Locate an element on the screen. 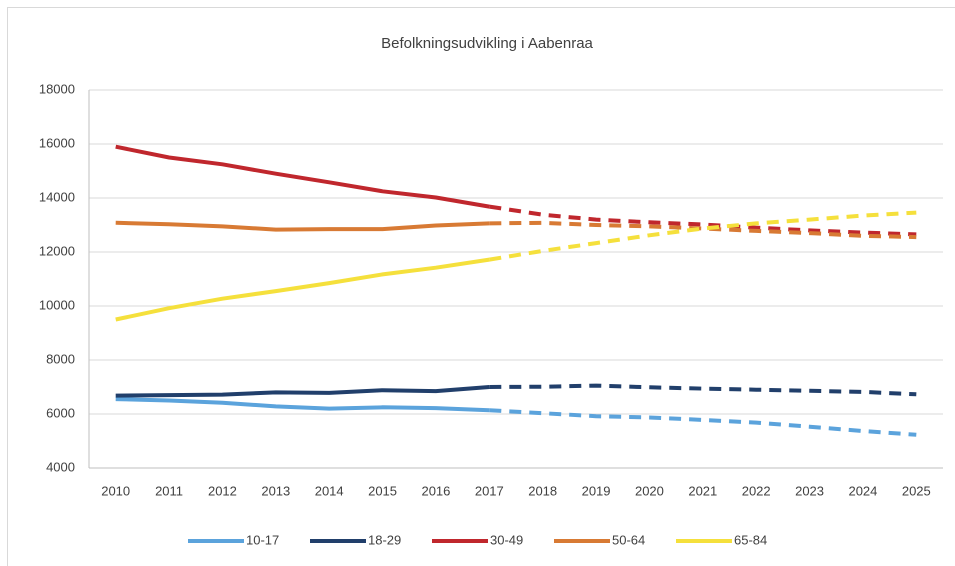 The width and height of the screenshot is (955, 566). x-tick-label: 2017 is located at coordinates (489, 490).